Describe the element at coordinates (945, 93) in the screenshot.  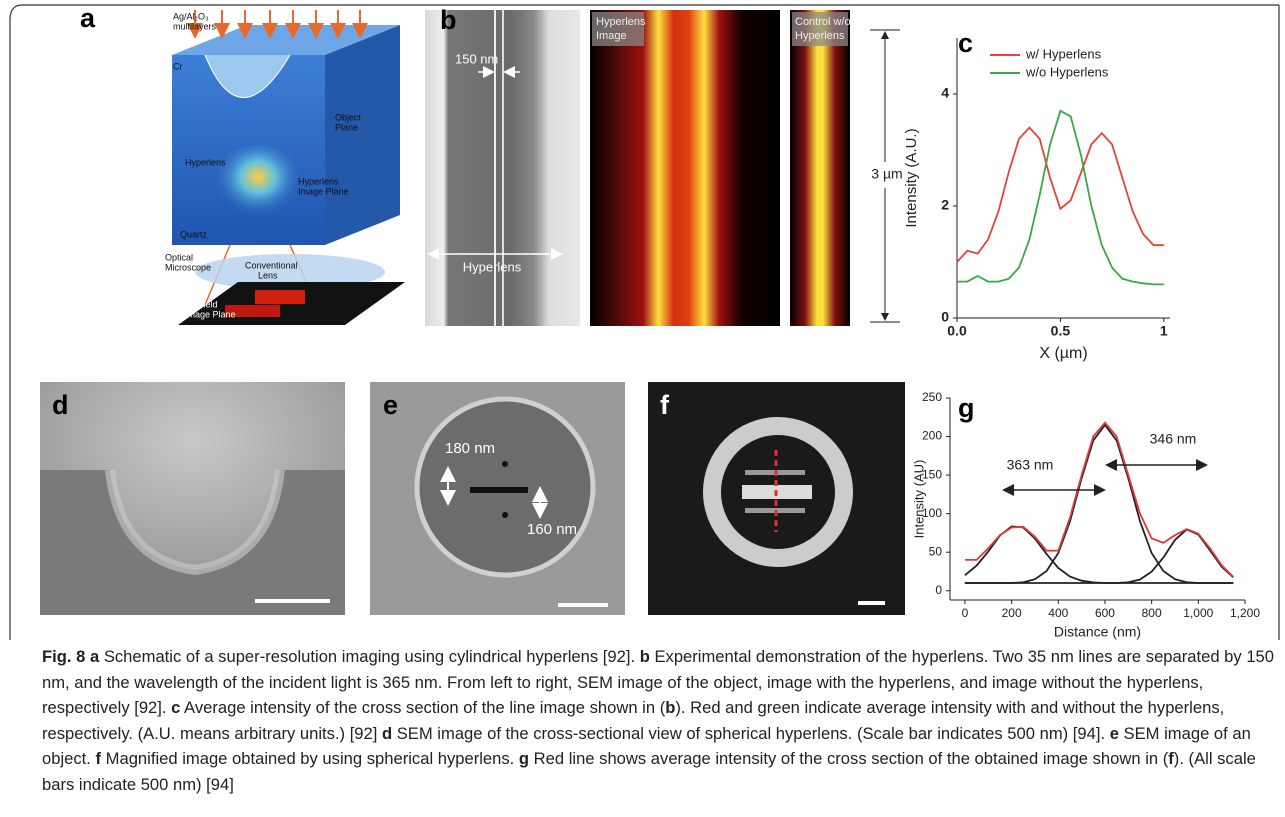
I see `y-tick-label: 4` at that location.